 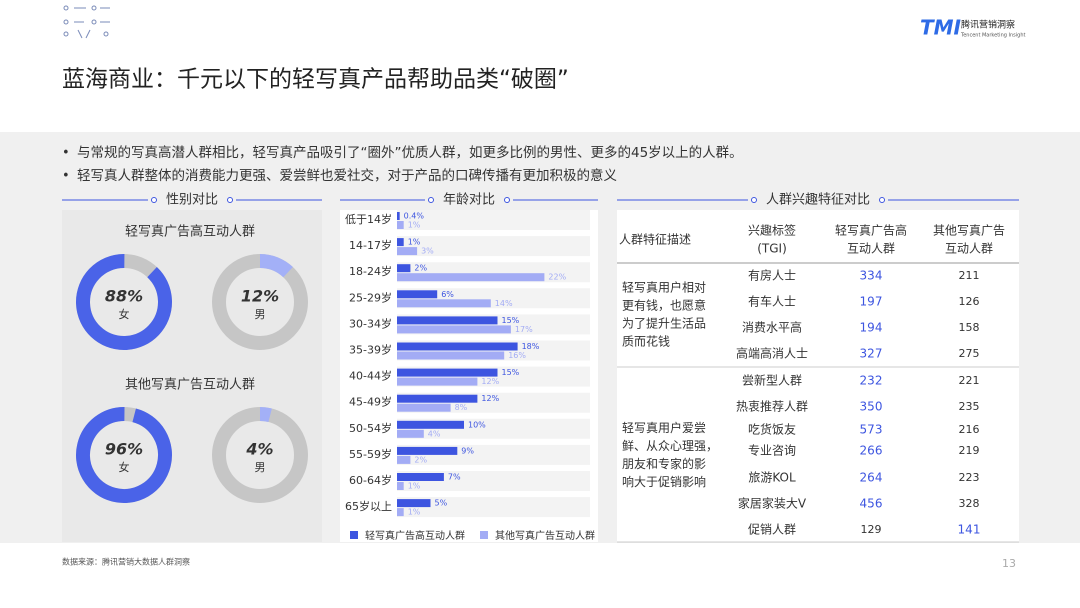 What do you see at coordinates (370, 271) in the screenshot?
I see `y-tick-label: 18-24岁` at bounding box center [370, 271].